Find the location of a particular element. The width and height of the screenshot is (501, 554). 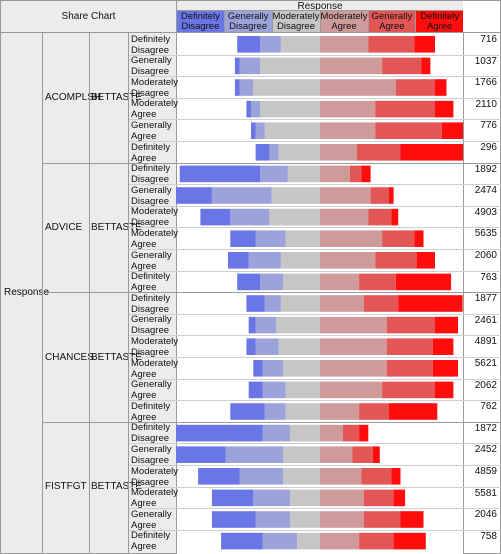

legend-moderately-disagree: Moderately Disagree is located at coordinates (296, 21).